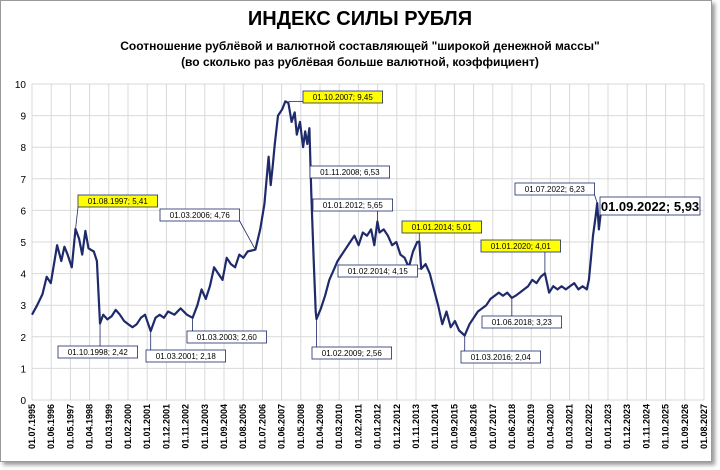 This screenshot has width=720, height=470. Describe the element at coordinates (627, 426) in the screenshot. I see `x-tick-label: 01.12.2023` at that location.